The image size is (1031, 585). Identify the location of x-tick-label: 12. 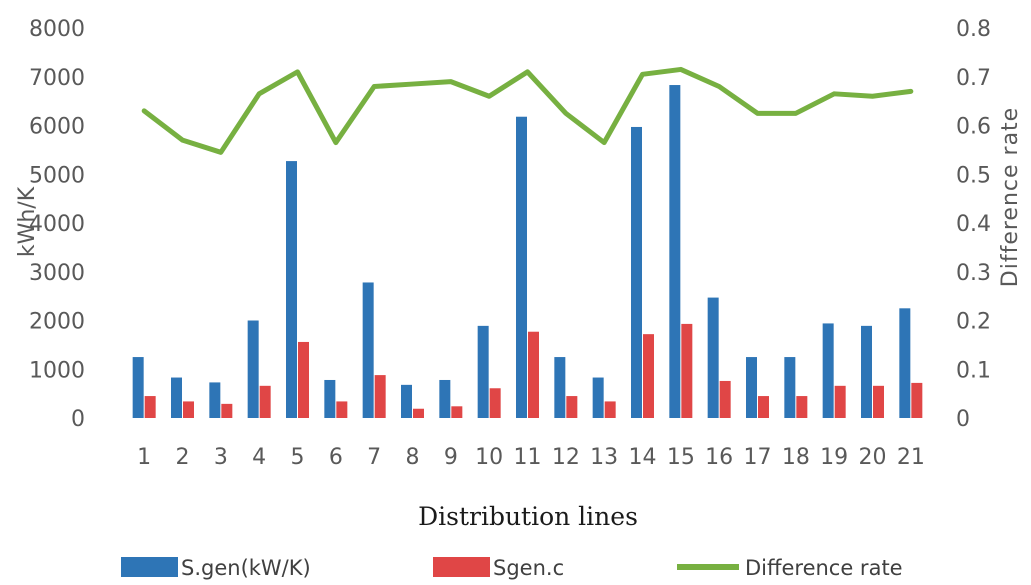
(566, 457).